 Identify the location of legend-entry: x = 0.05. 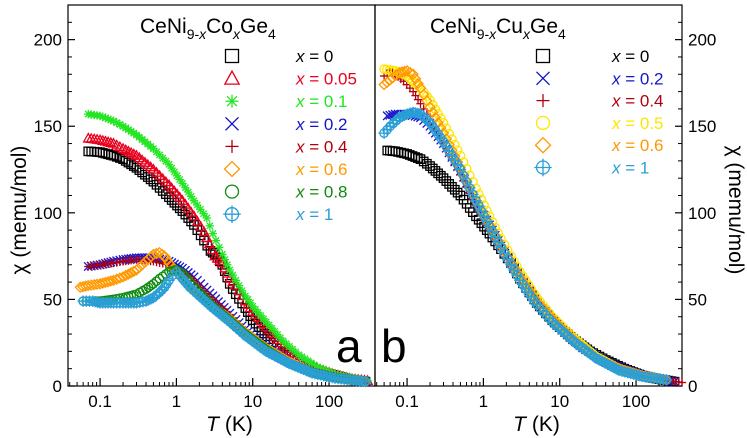
(290, 79).